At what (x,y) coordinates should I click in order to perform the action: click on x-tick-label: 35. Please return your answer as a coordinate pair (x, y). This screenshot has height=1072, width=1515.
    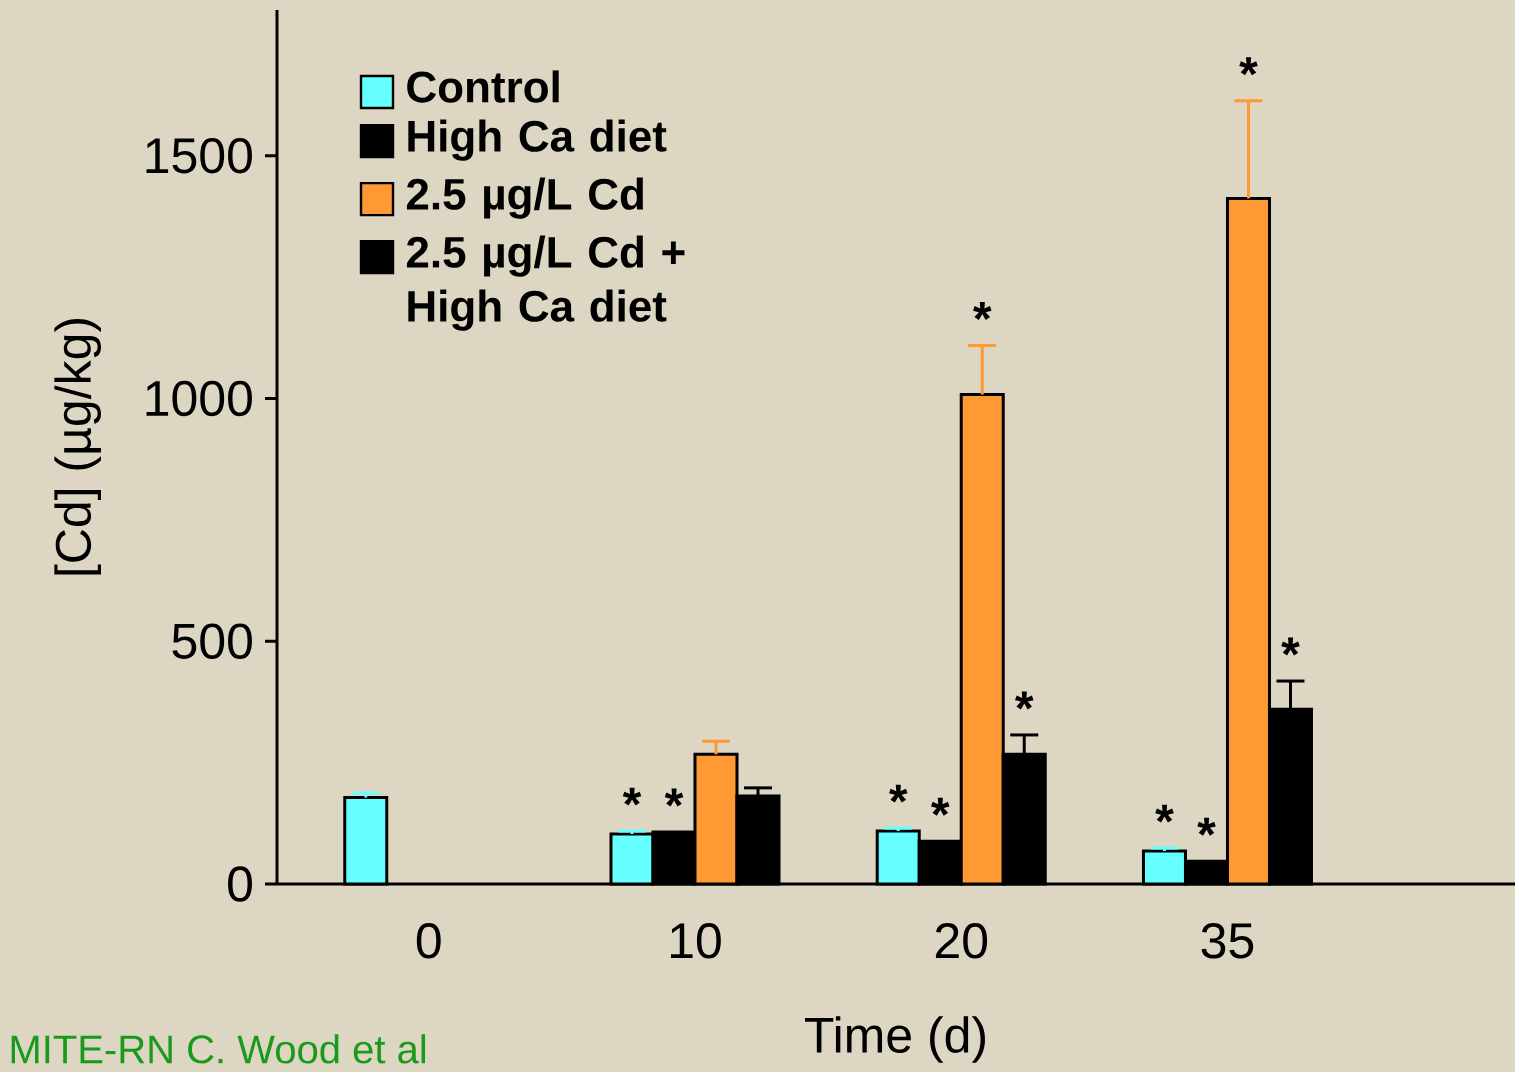
    Looking at the image, I should click on (1227, 941).